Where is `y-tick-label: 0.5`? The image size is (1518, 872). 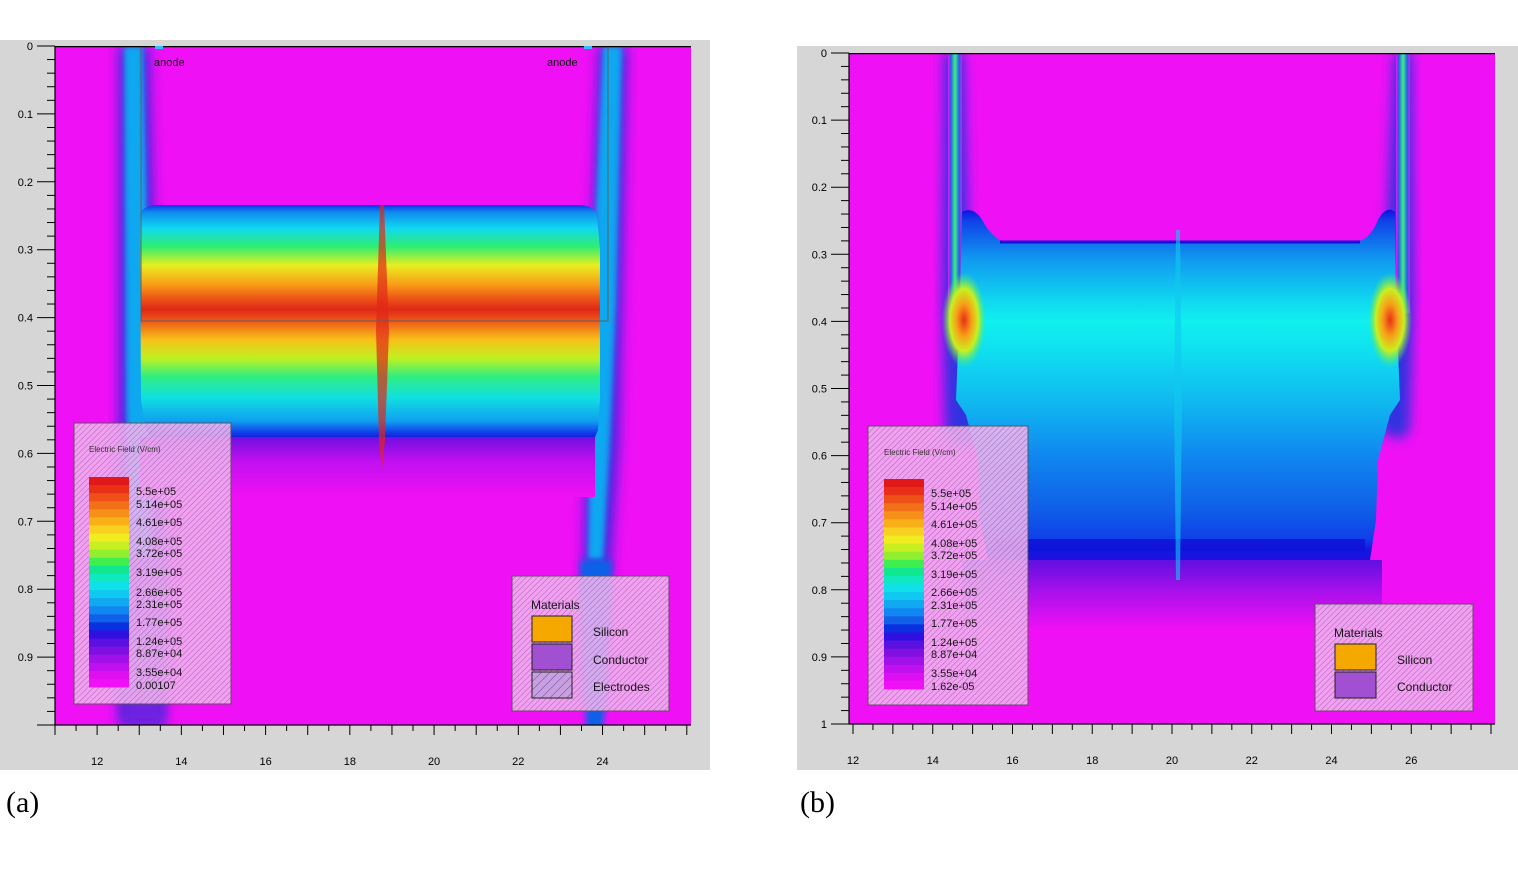
y-tick-label: 0.5 is located at coordinates (25, 387).